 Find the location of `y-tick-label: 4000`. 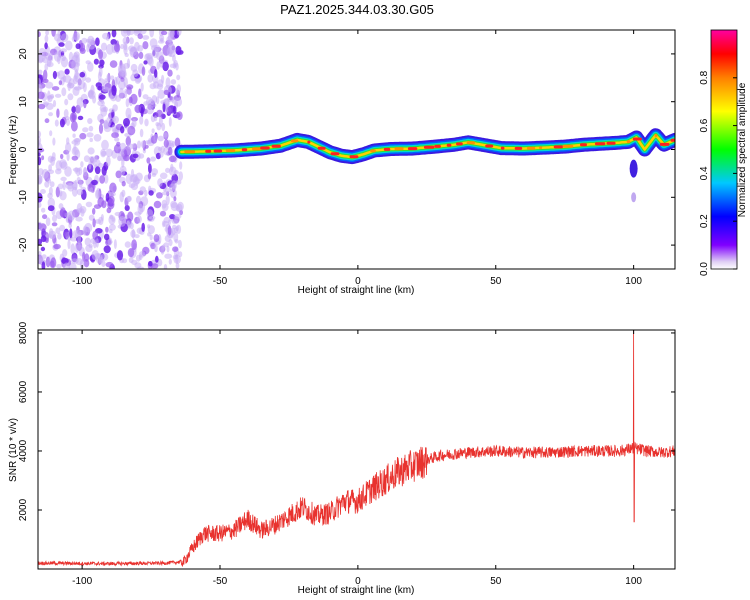

y-tick-label: 4000 is located at coordinates (23, 450).